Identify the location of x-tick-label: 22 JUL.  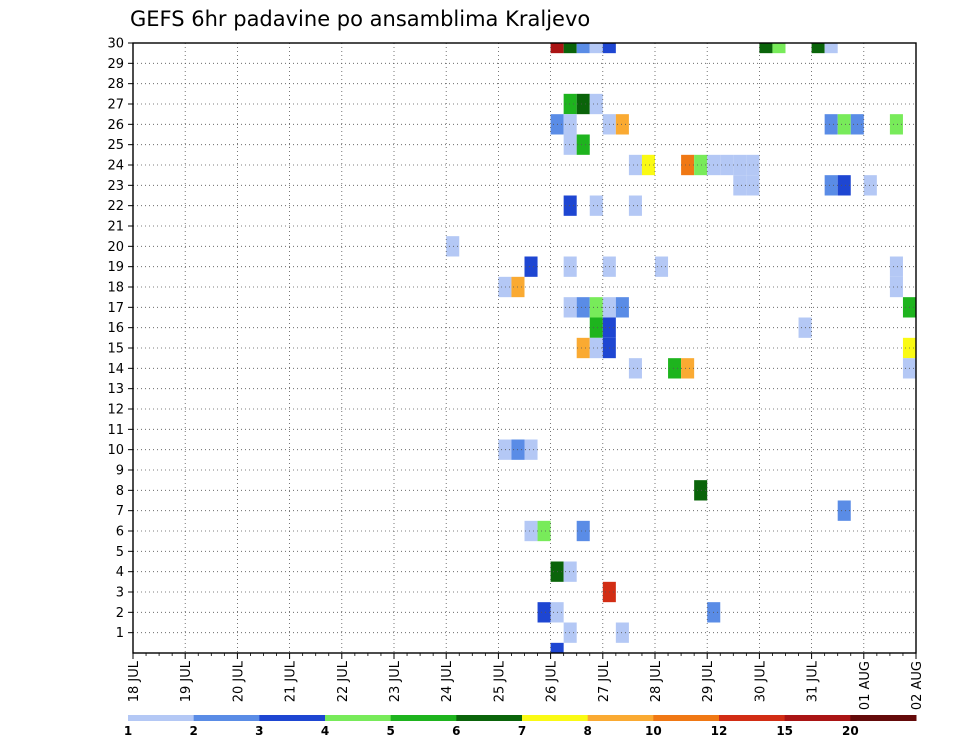
(343, 681).